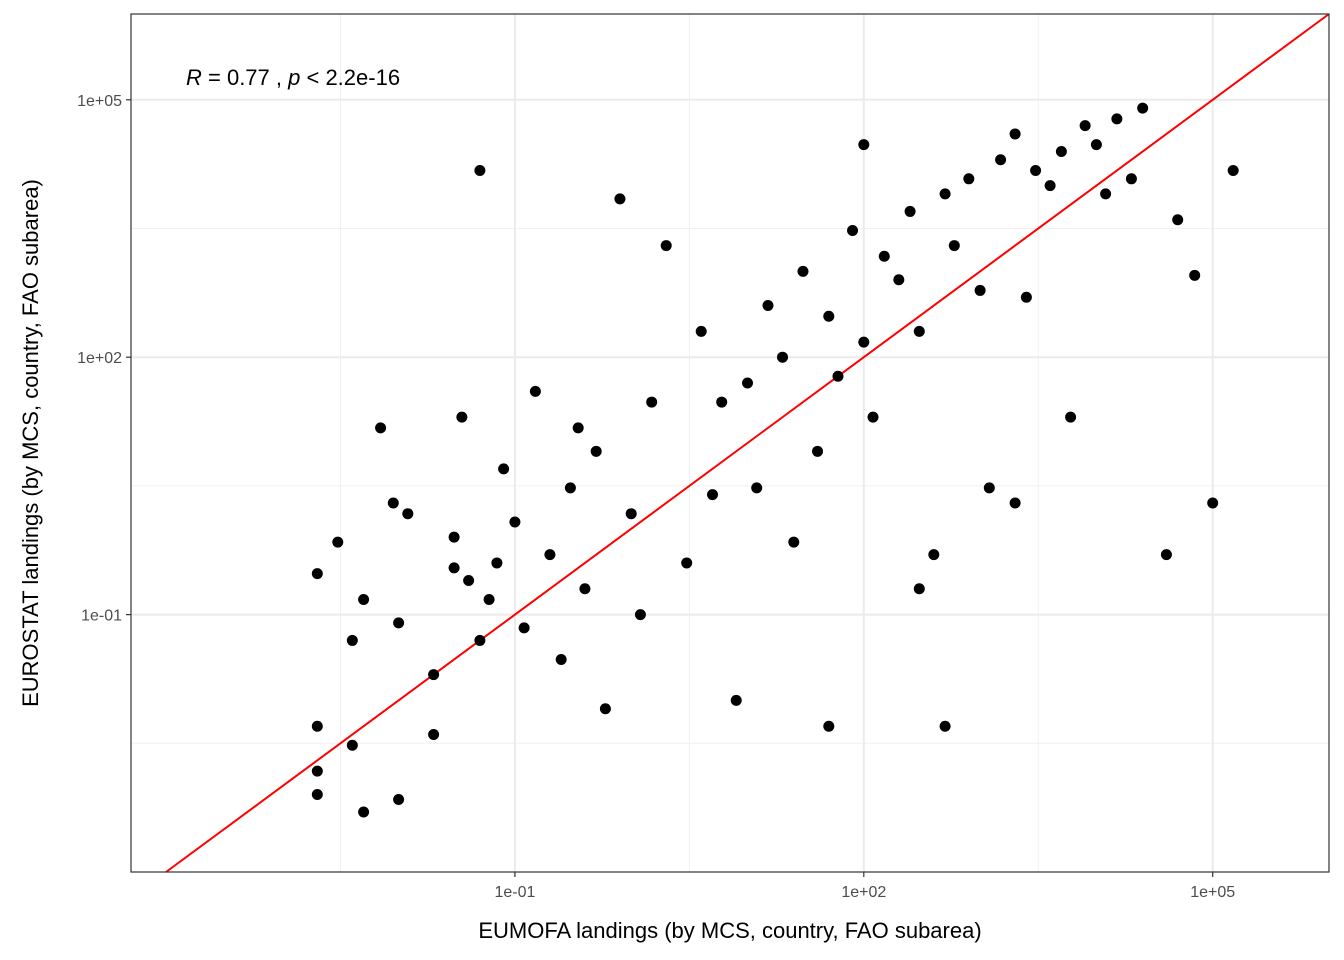  Describe the element at coordinates (245, 77) in the screenshot. I see `r-value-text: = 0.77 ,` at that location.